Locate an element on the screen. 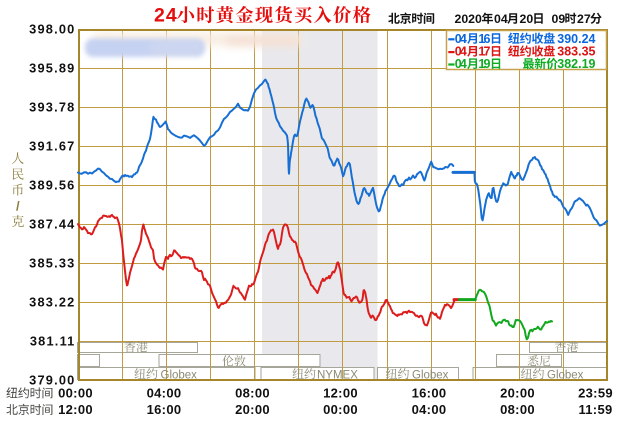 The image size is (637, 441). svg-text: 379.00 is located at coordinates (52, 380).